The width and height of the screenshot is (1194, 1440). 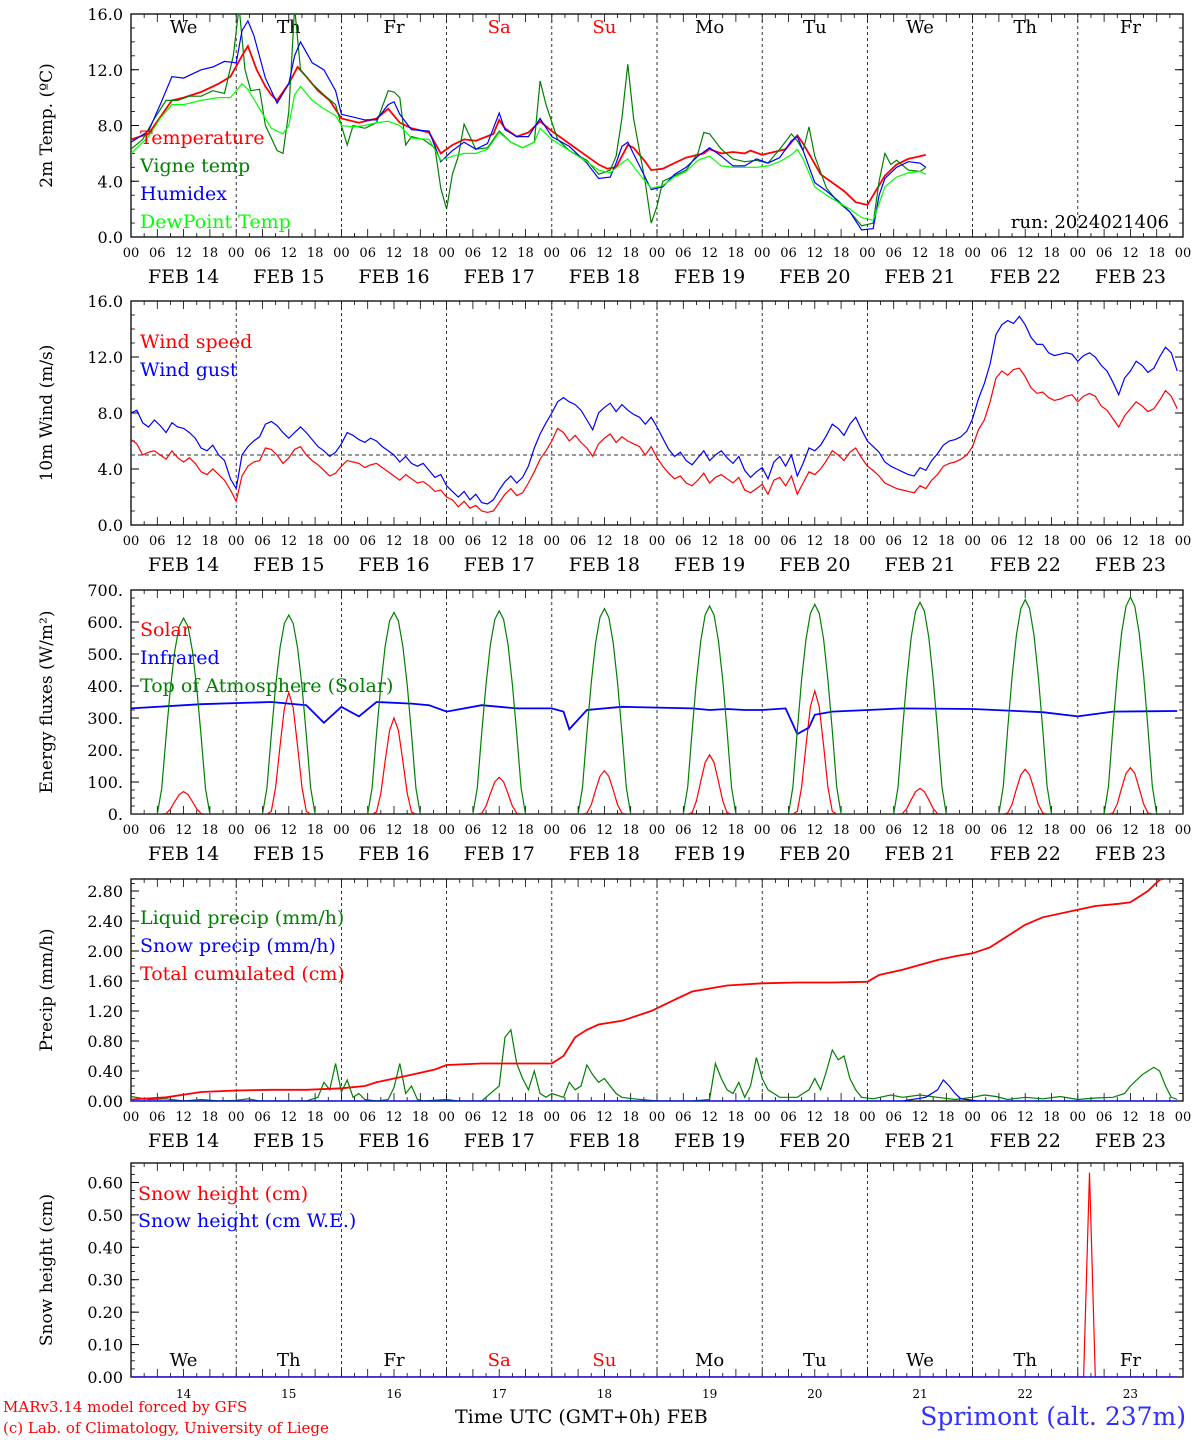 What do you see at coordinates (196, 342) in the screenshot?
I see `legend-entry: Wind speed` at bounding box center [196, 342].